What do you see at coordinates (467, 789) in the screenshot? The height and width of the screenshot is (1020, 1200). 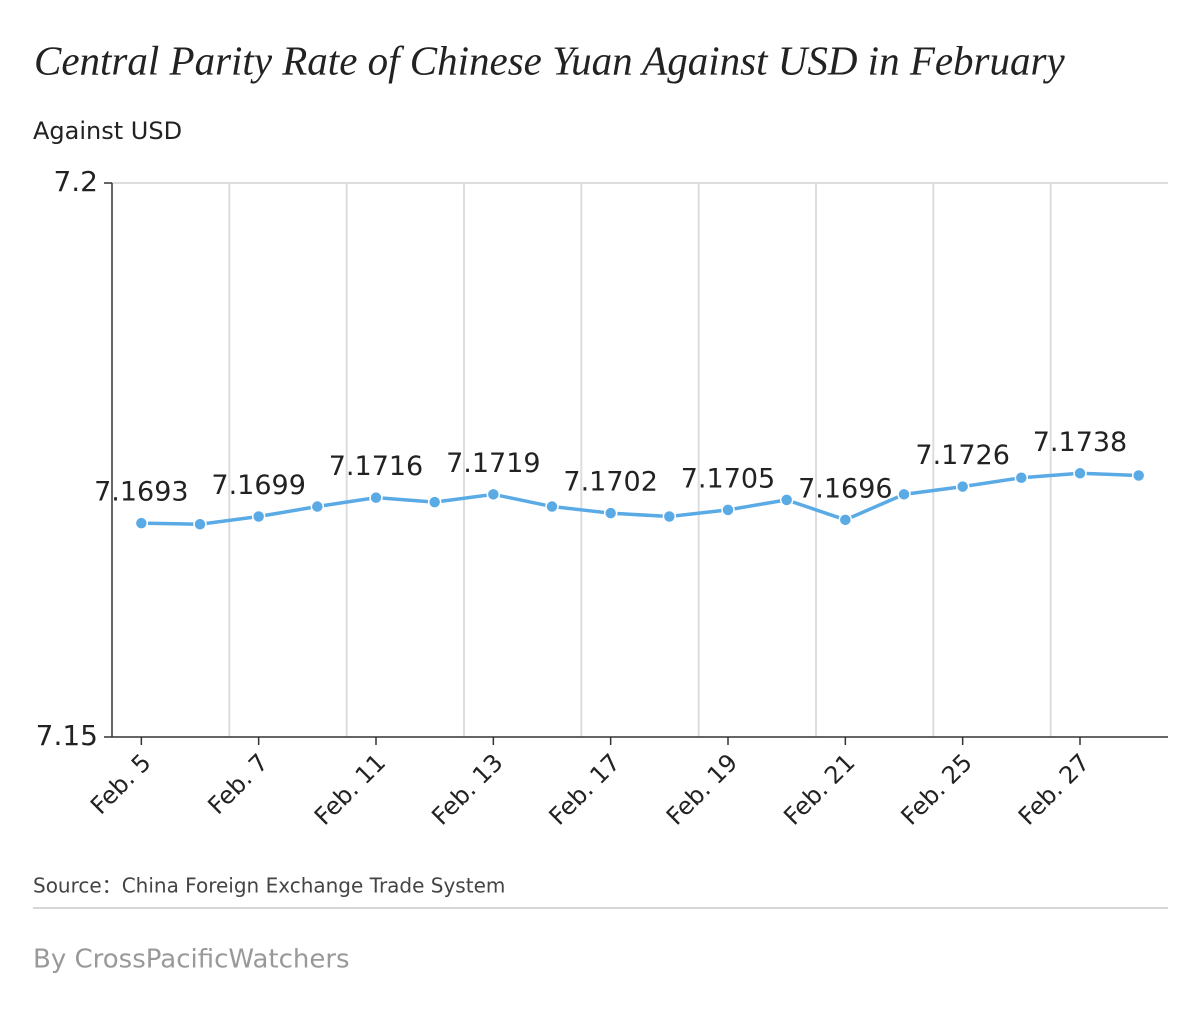 I see `x-tick-label: Feb. 13` at bounding box center [467, 789].